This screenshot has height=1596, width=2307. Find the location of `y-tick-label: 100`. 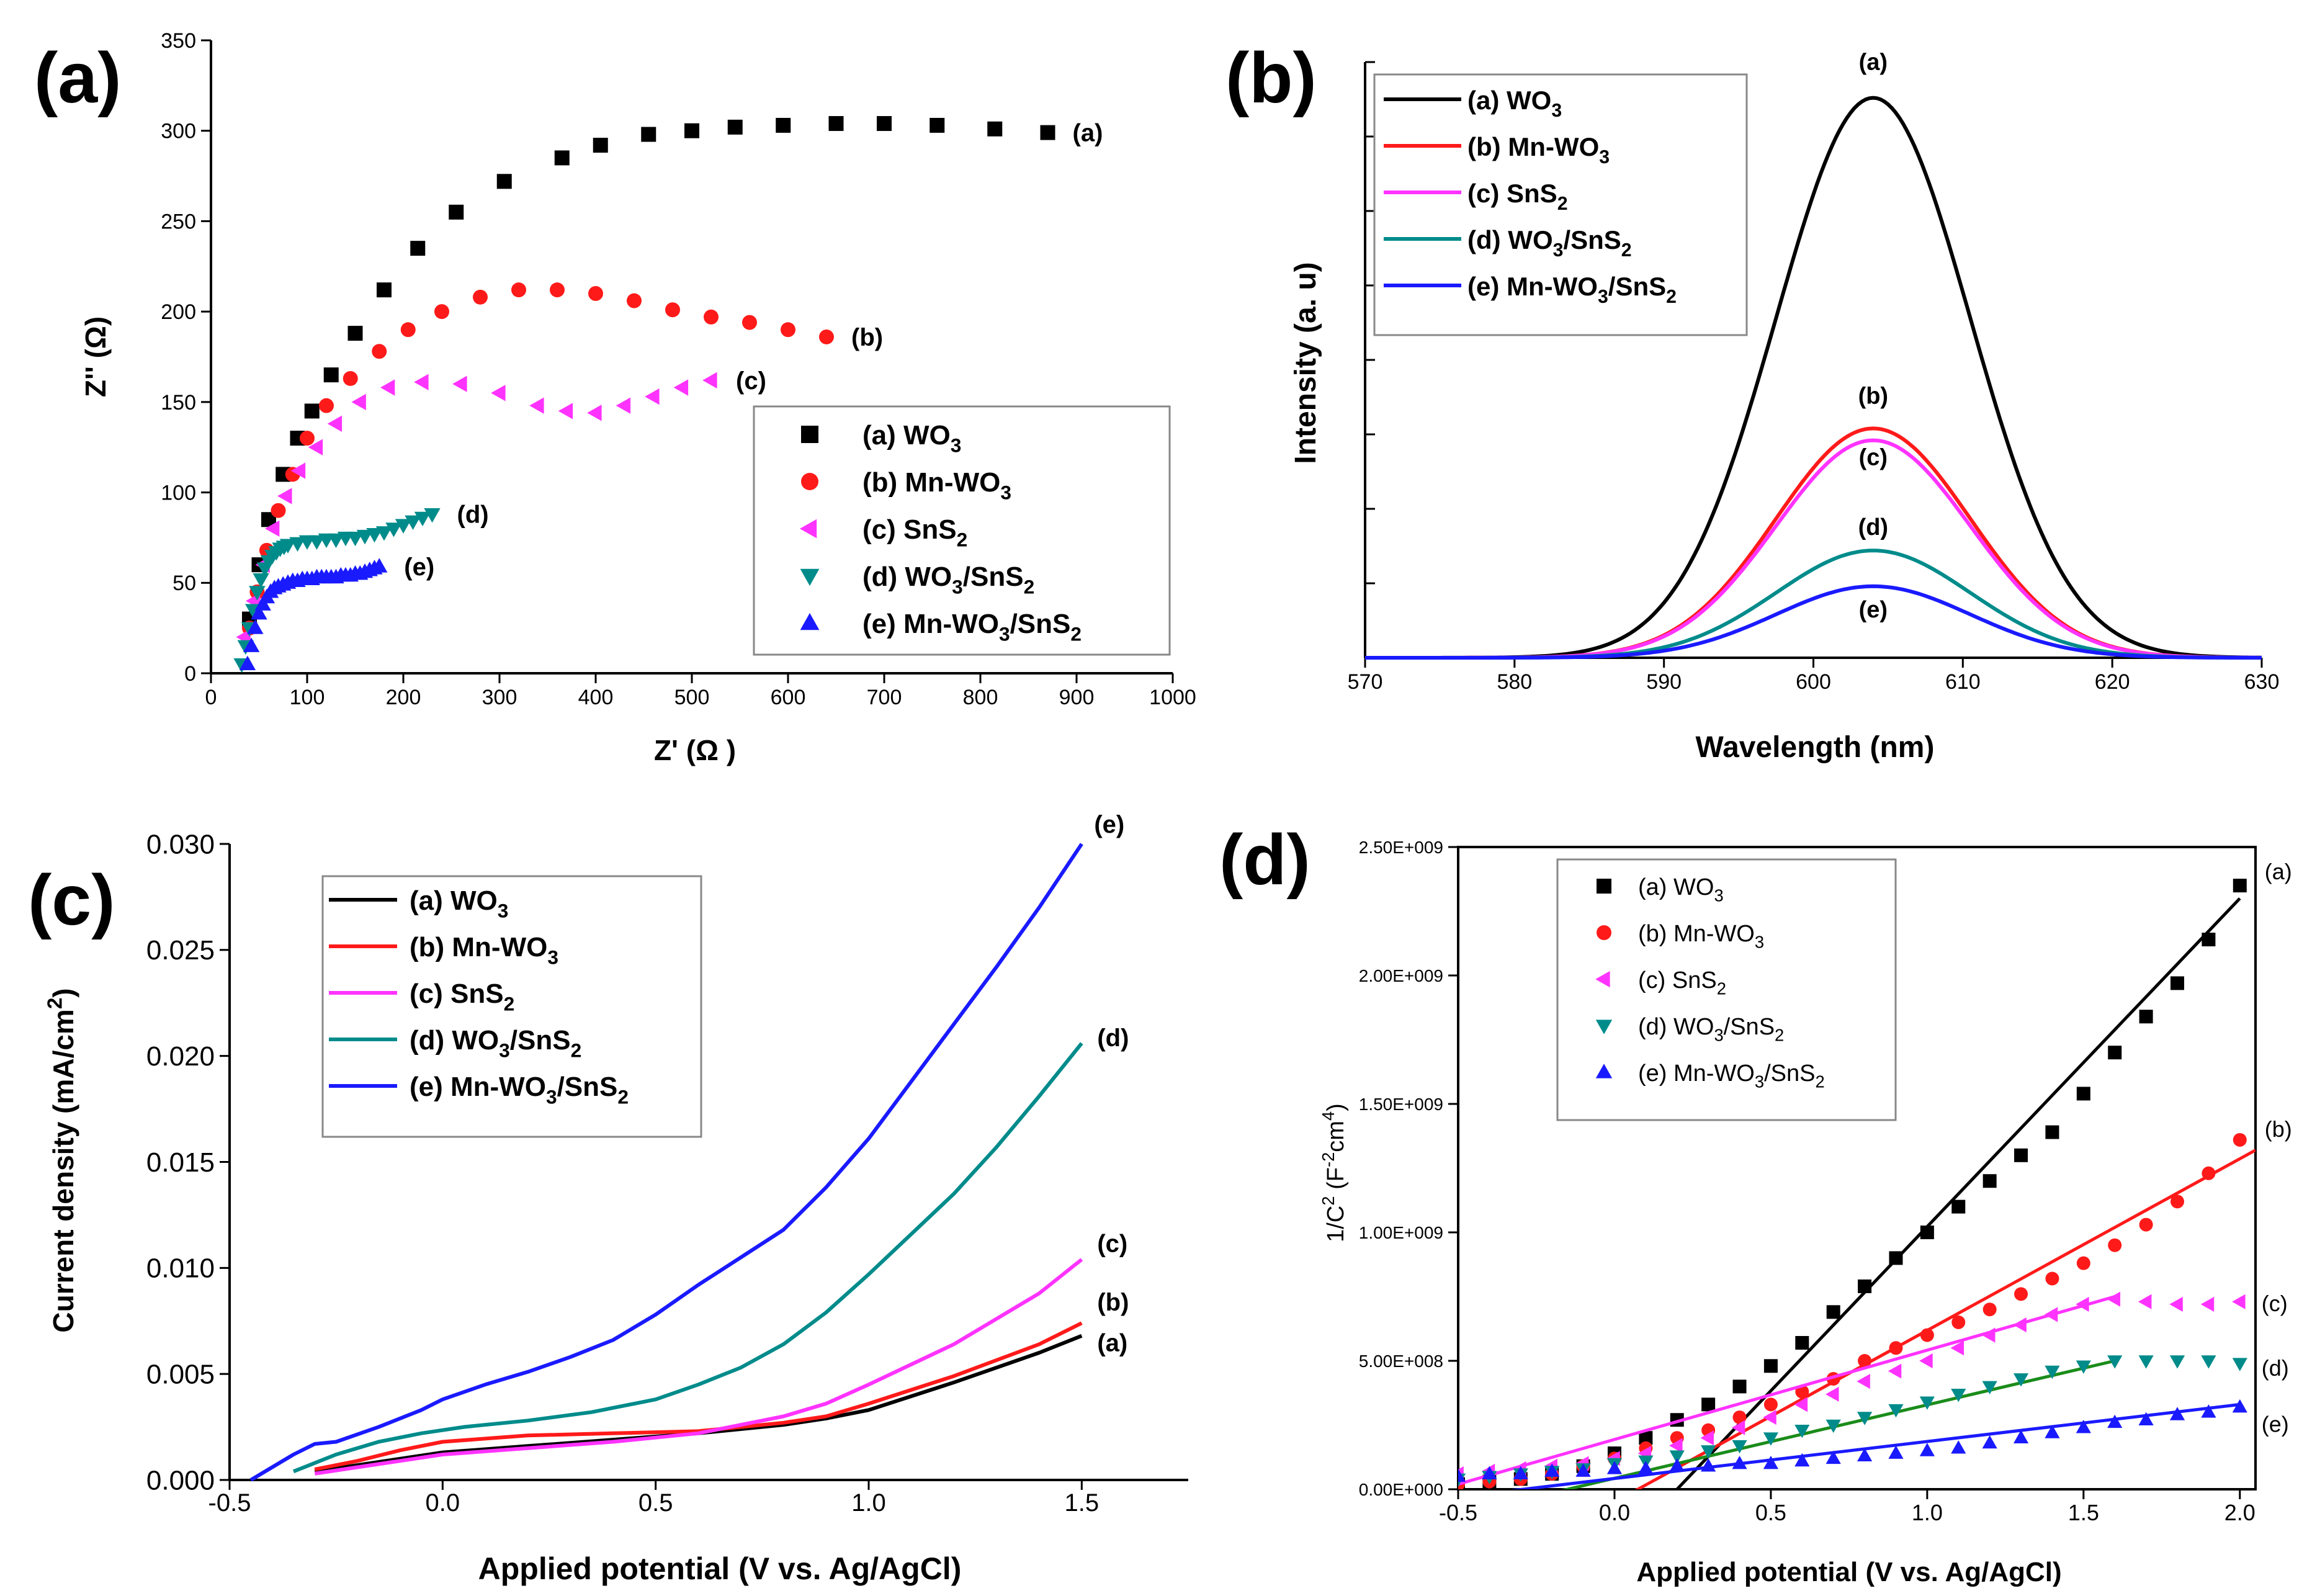

y-tick-label: 100 is located at coordinates (178, 492).